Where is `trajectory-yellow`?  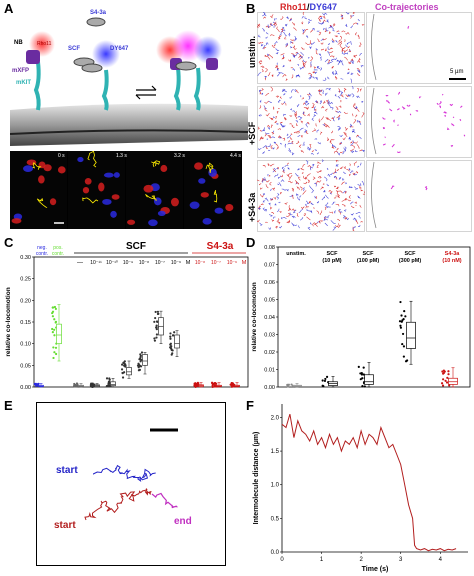
trajectory-yellow is located at coordinates (92, 159).